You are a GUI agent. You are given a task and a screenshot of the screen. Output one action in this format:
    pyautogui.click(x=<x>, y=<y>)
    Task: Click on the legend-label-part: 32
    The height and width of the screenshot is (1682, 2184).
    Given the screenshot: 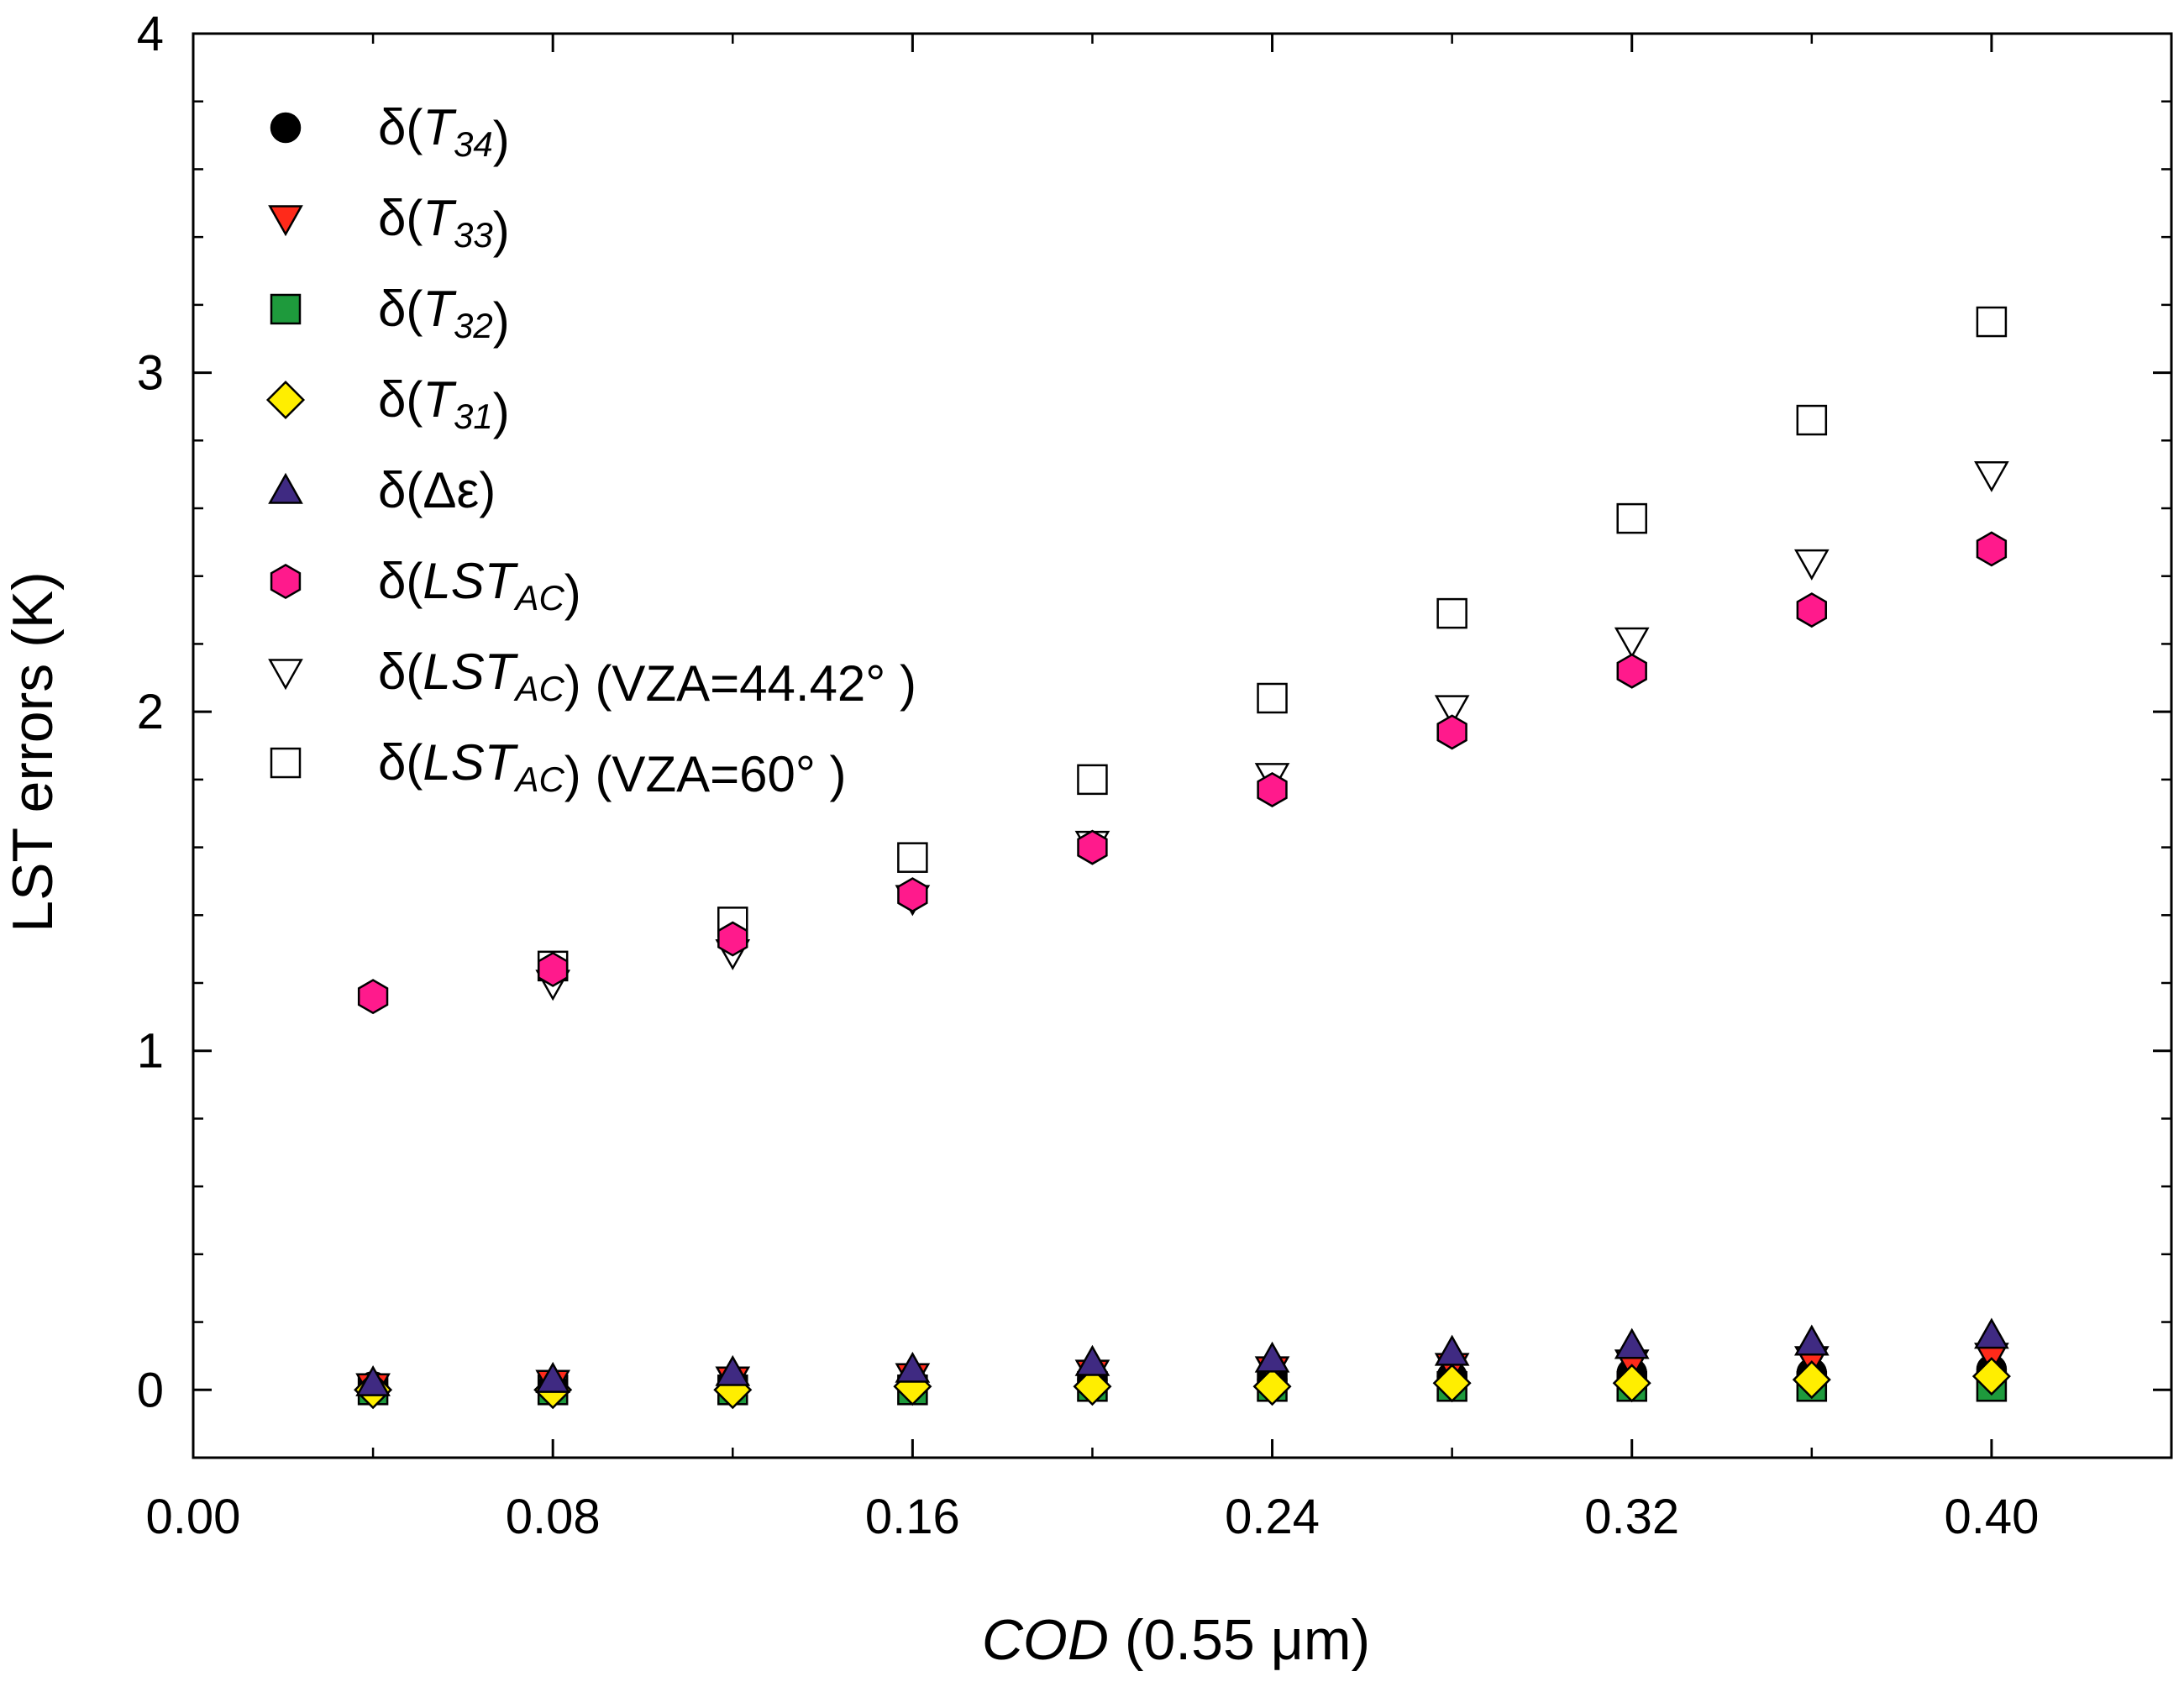 What is the action you would take?
    pyautogui.click(x=473, y=326)
    